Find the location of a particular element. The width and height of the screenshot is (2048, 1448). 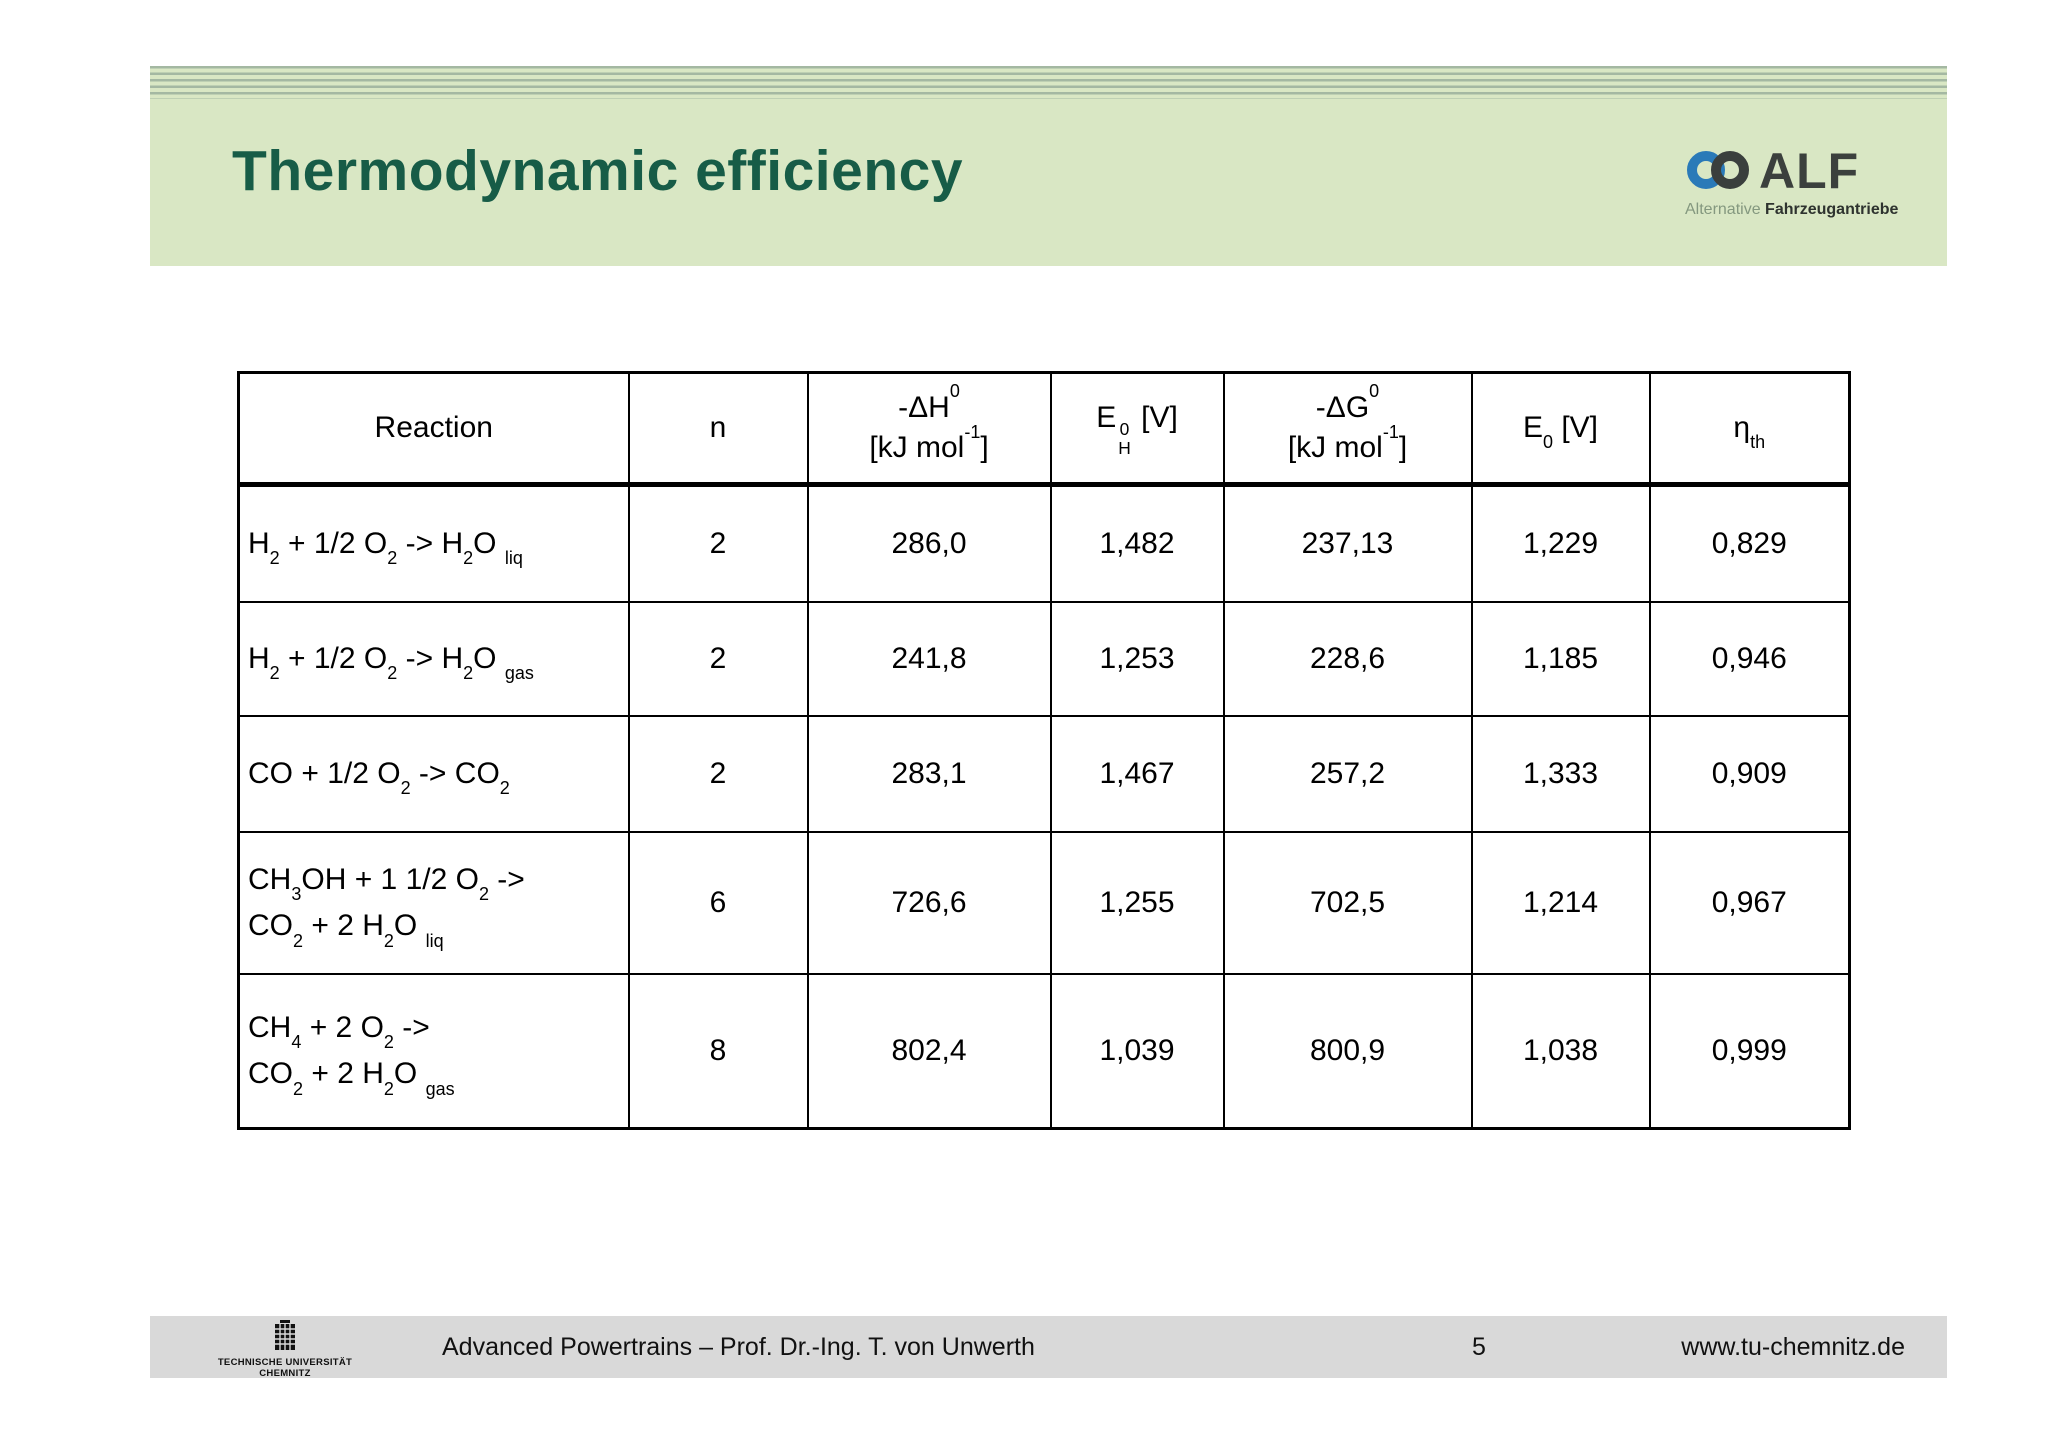

column-header-eta: ηth is located at coordinates (1749, 429).